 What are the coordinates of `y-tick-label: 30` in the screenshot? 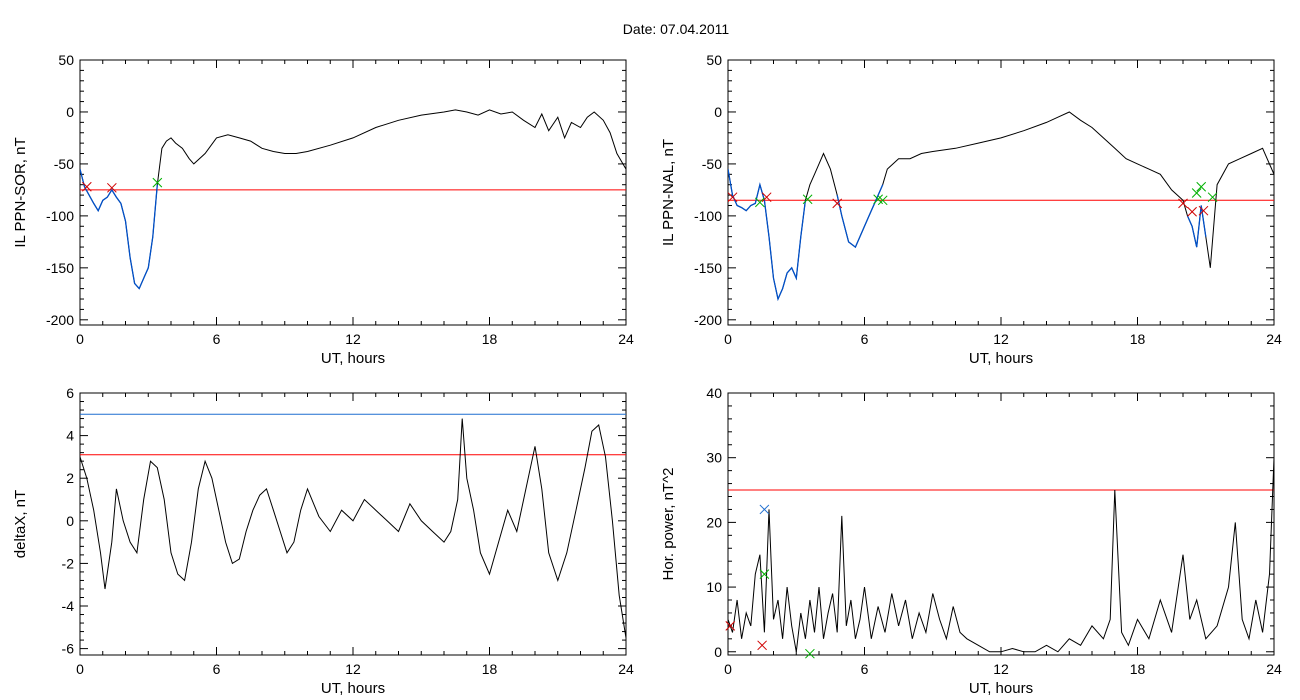 It's located at (714, 458).